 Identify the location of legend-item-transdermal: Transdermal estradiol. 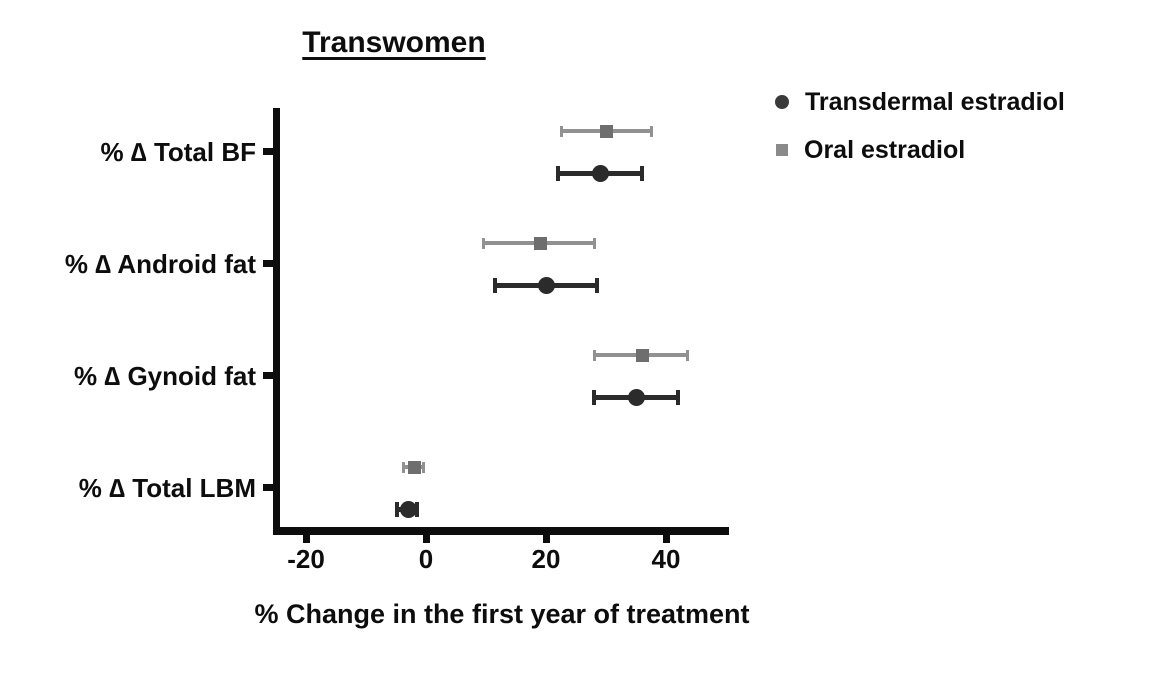
(920, 102).